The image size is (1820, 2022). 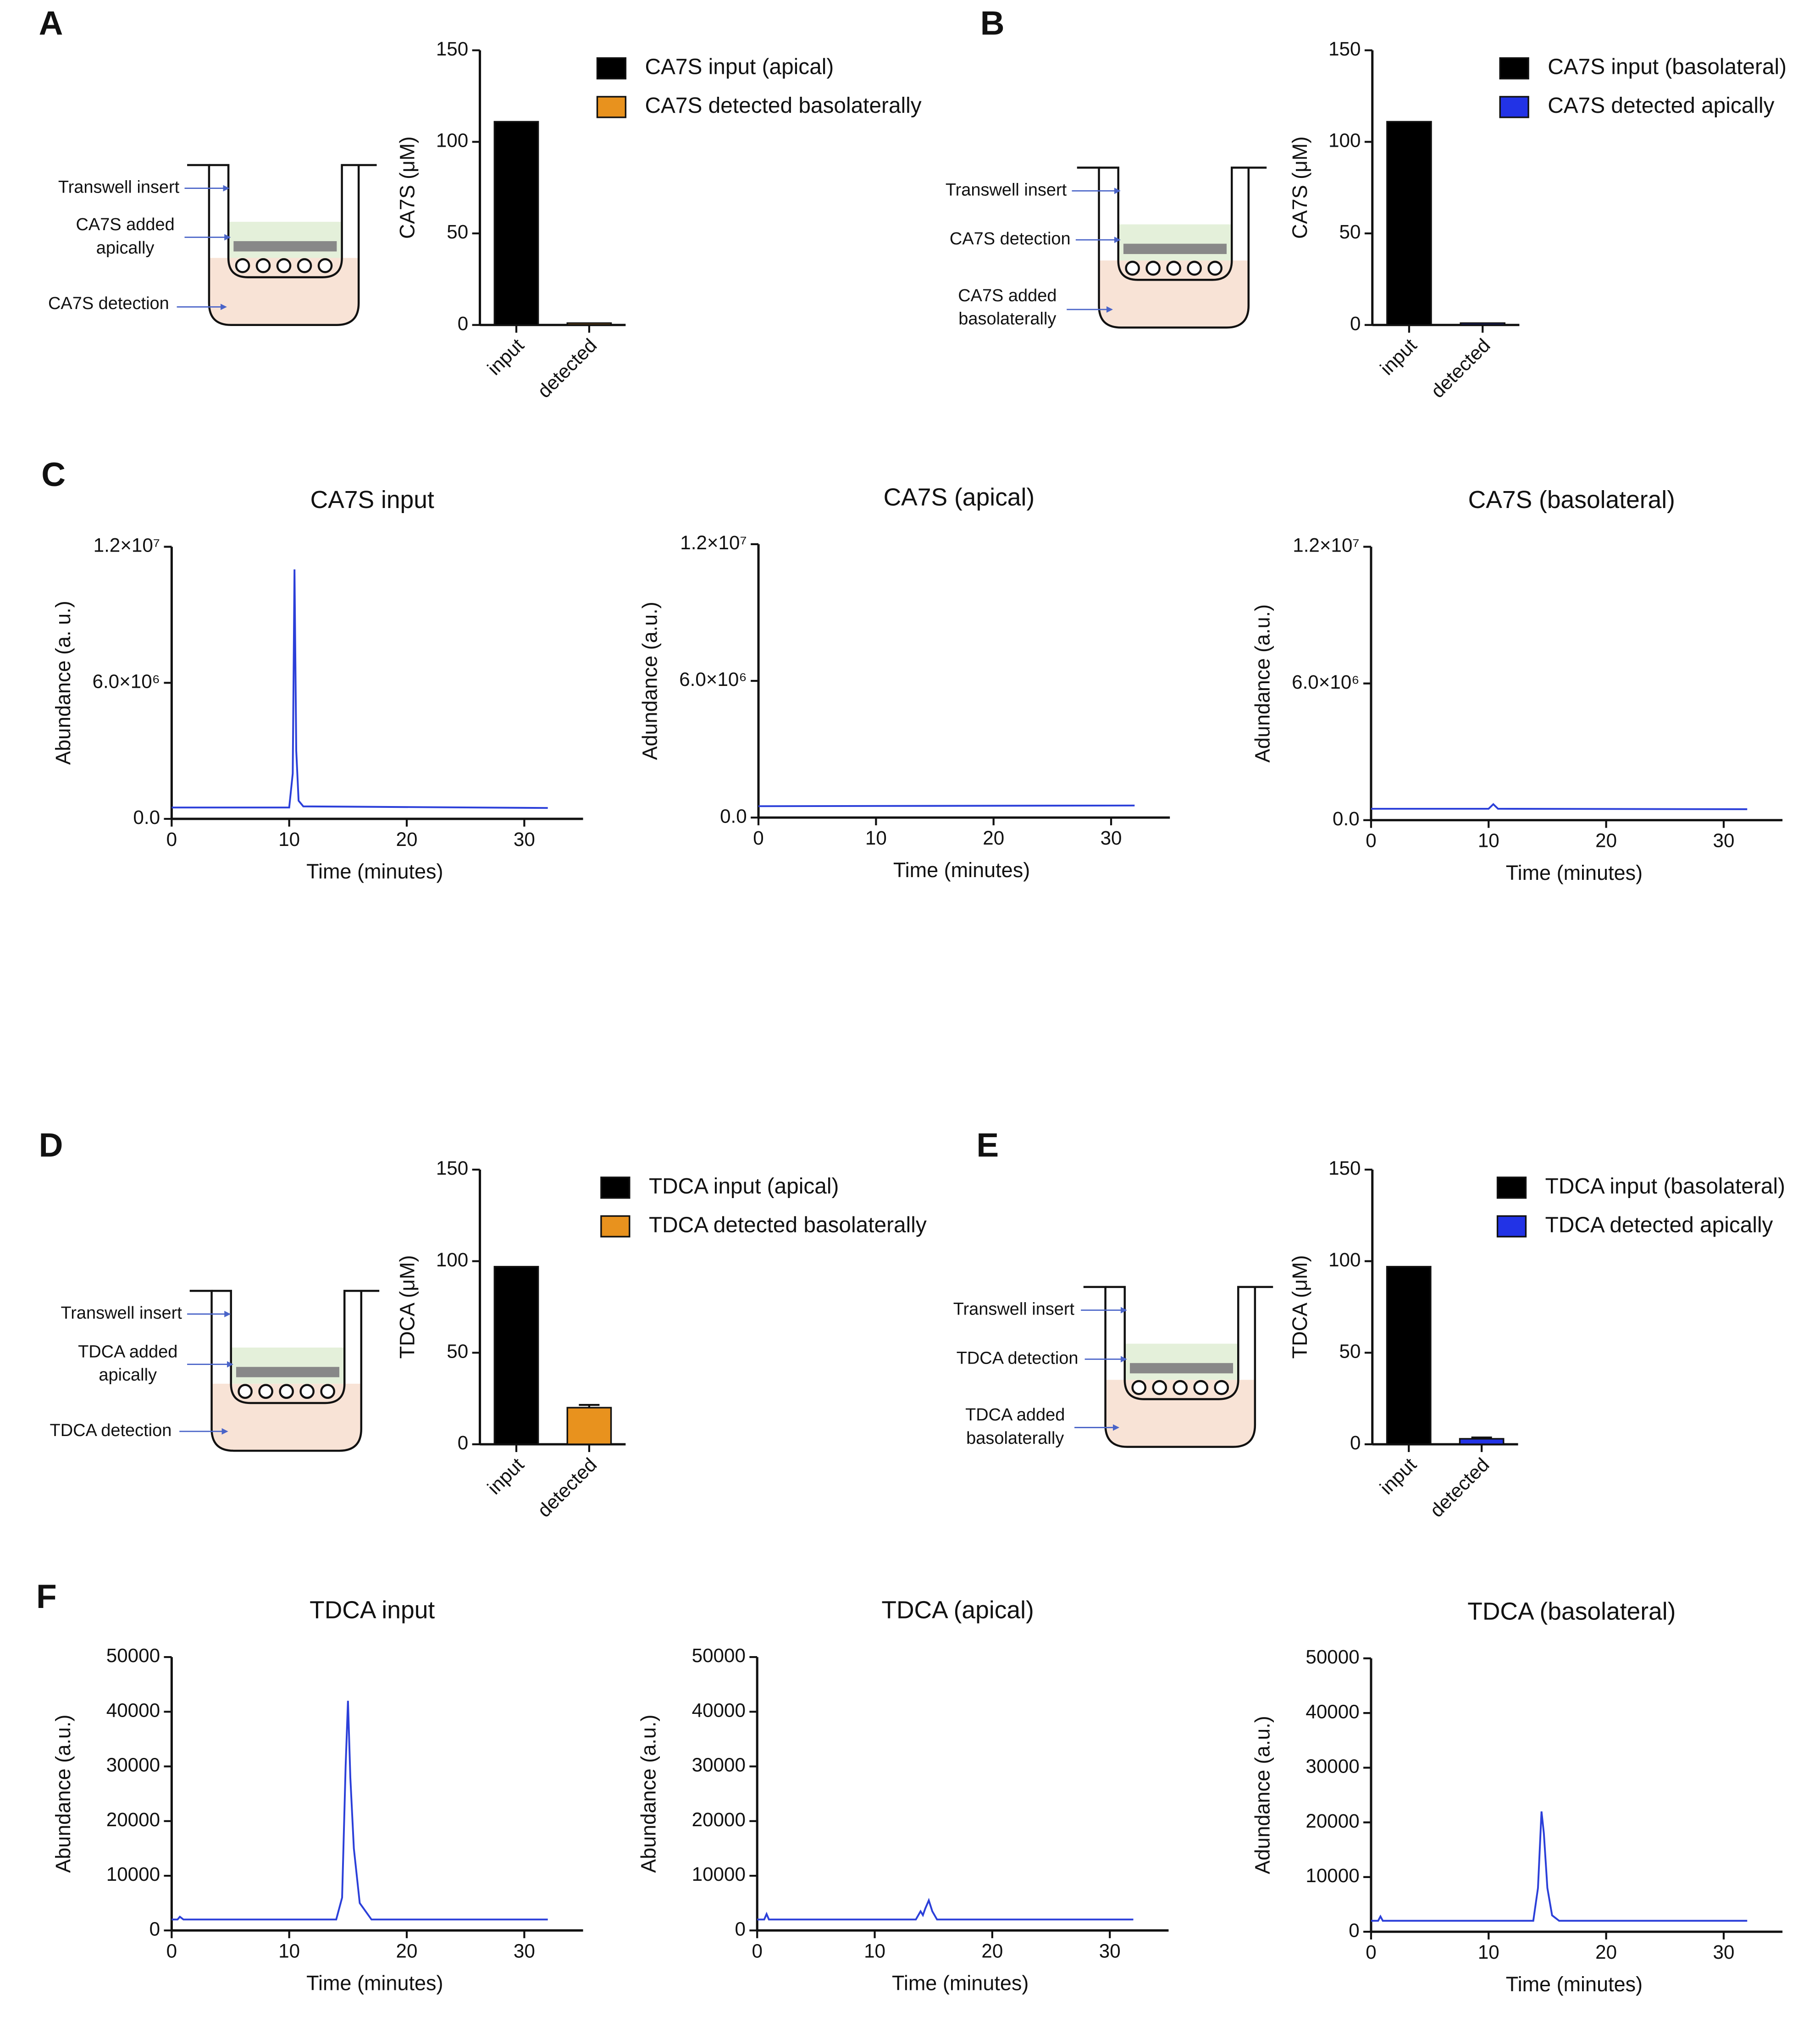 I want to click on panel-label: A, so click(x=51, y=24).